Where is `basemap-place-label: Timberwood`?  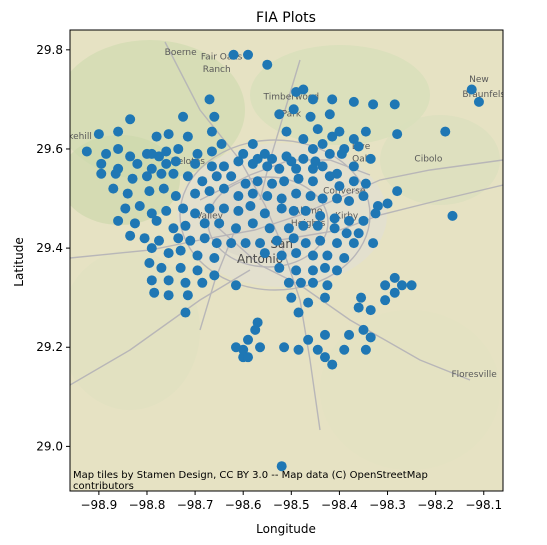
basemap-place-label: Timberwood is located at coordinates (291, 97).